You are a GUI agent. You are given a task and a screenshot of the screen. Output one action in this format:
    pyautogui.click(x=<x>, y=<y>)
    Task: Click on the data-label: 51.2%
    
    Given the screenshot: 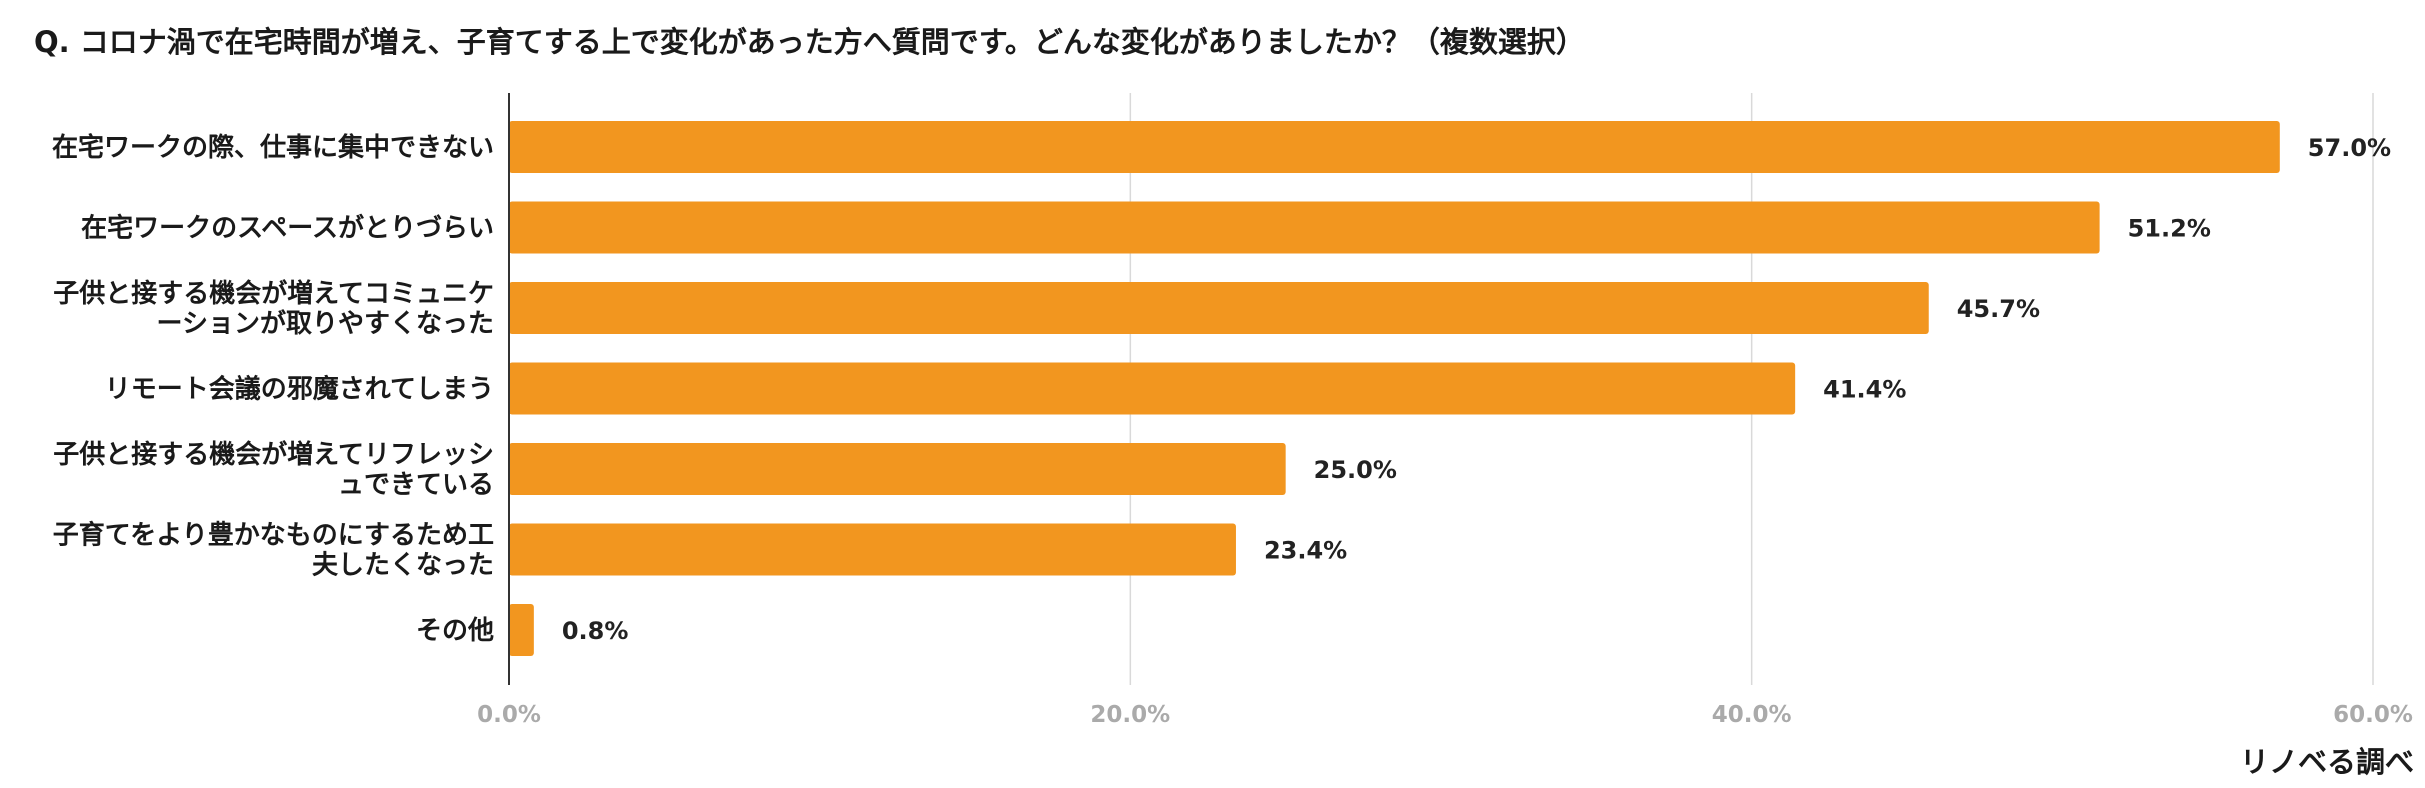 What is the action you would take?
    pyautogui.click(x=2169, y=229)
    